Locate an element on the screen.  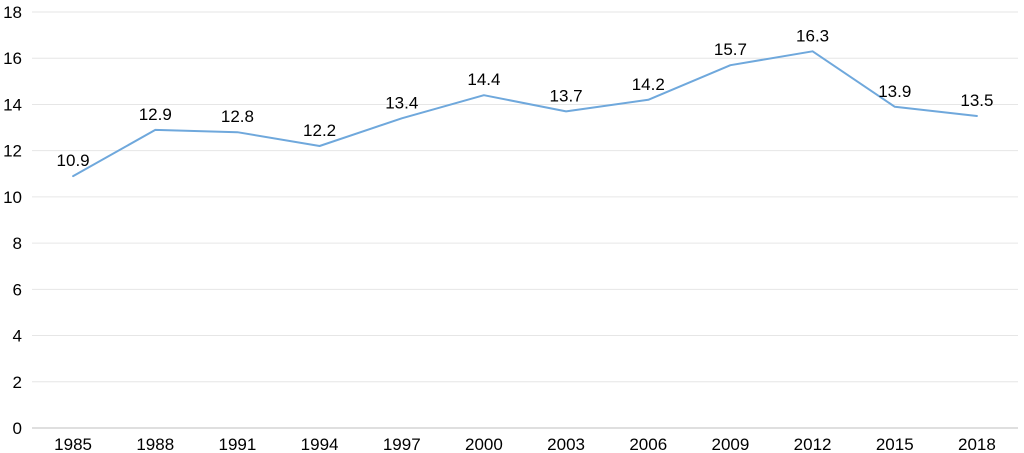
x-tick-label-1994: 1994 is located at coordinates (320, 444).